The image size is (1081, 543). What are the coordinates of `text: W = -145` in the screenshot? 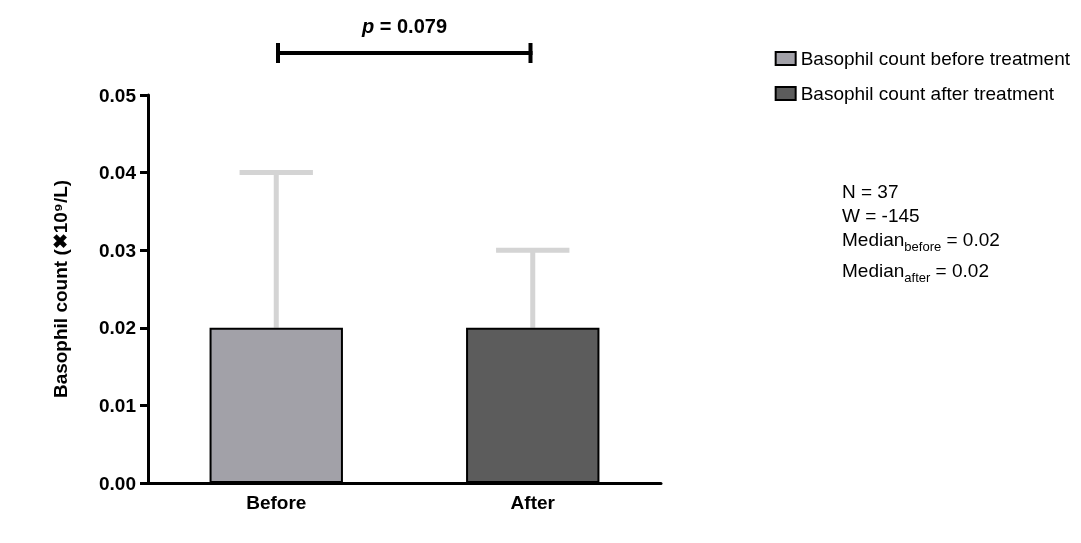 It's located at (881, 216).